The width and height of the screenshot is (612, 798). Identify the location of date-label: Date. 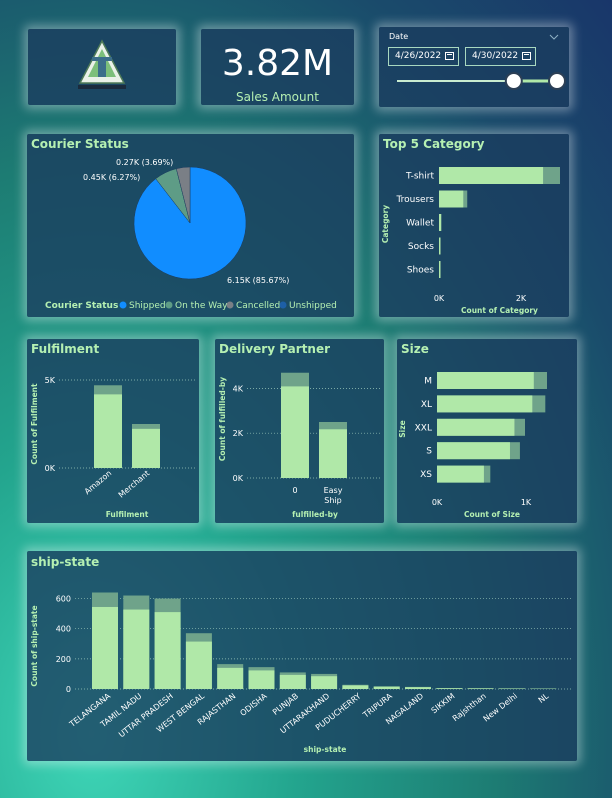
(399, 36).